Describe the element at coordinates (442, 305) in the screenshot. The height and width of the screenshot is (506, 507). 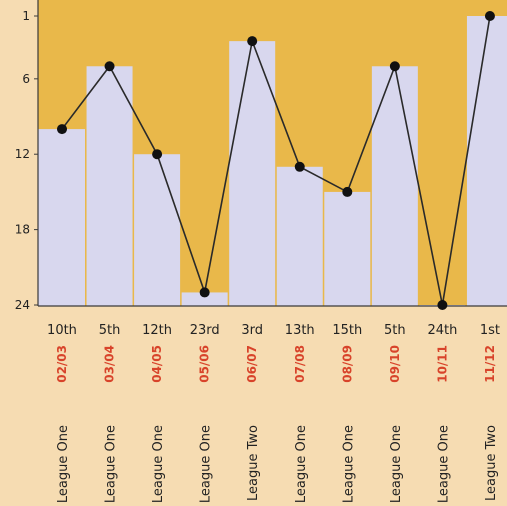
I see `point-10/11` at that location.